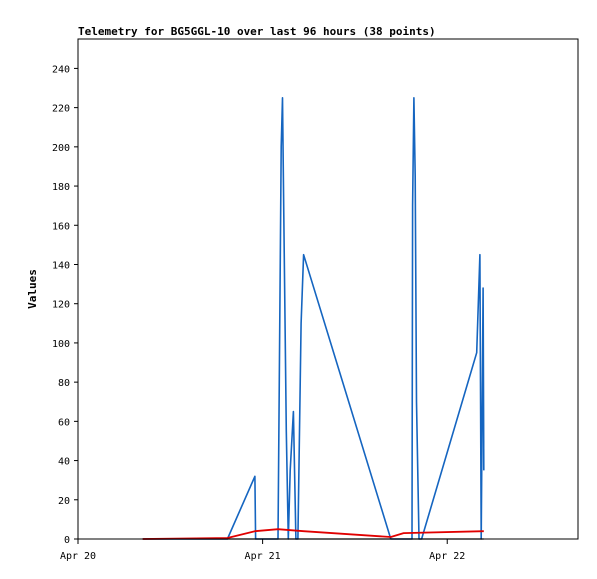 The height and width of the screenshot is (579, 597). Describe the element at coordinates (61, 187) in the screenshot. I see `y-tick-label: 180` at that location.